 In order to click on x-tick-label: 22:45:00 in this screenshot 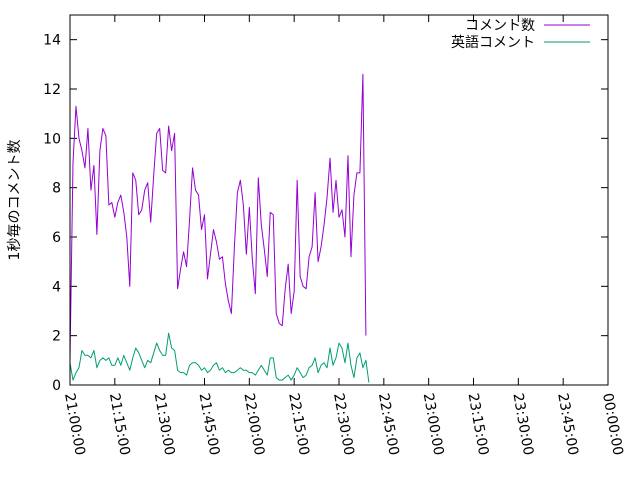, I will do `click(388, 424)`.